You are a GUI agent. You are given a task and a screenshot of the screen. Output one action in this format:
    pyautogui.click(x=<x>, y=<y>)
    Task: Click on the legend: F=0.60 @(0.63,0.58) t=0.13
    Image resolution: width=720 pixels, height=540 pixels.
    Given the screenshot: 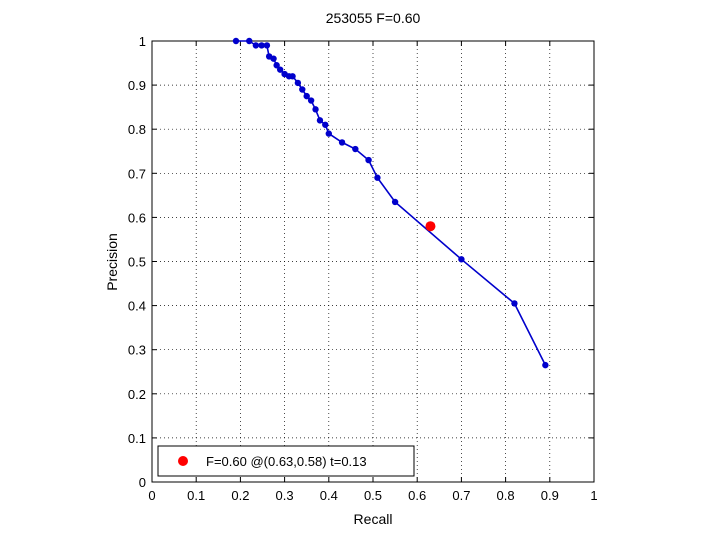 What is the action you would take?
    pyautogui.click(x=286, y=461)
    